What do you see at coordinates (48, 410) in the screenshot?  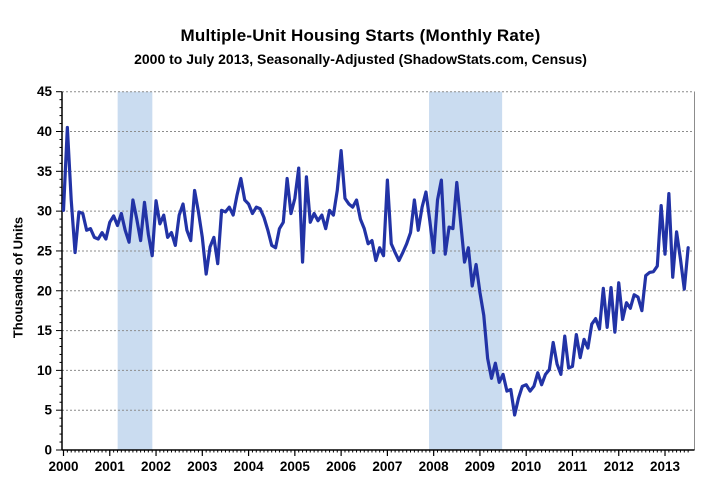 I see `y-tick-label: 5` at bounding box center [48, 410].